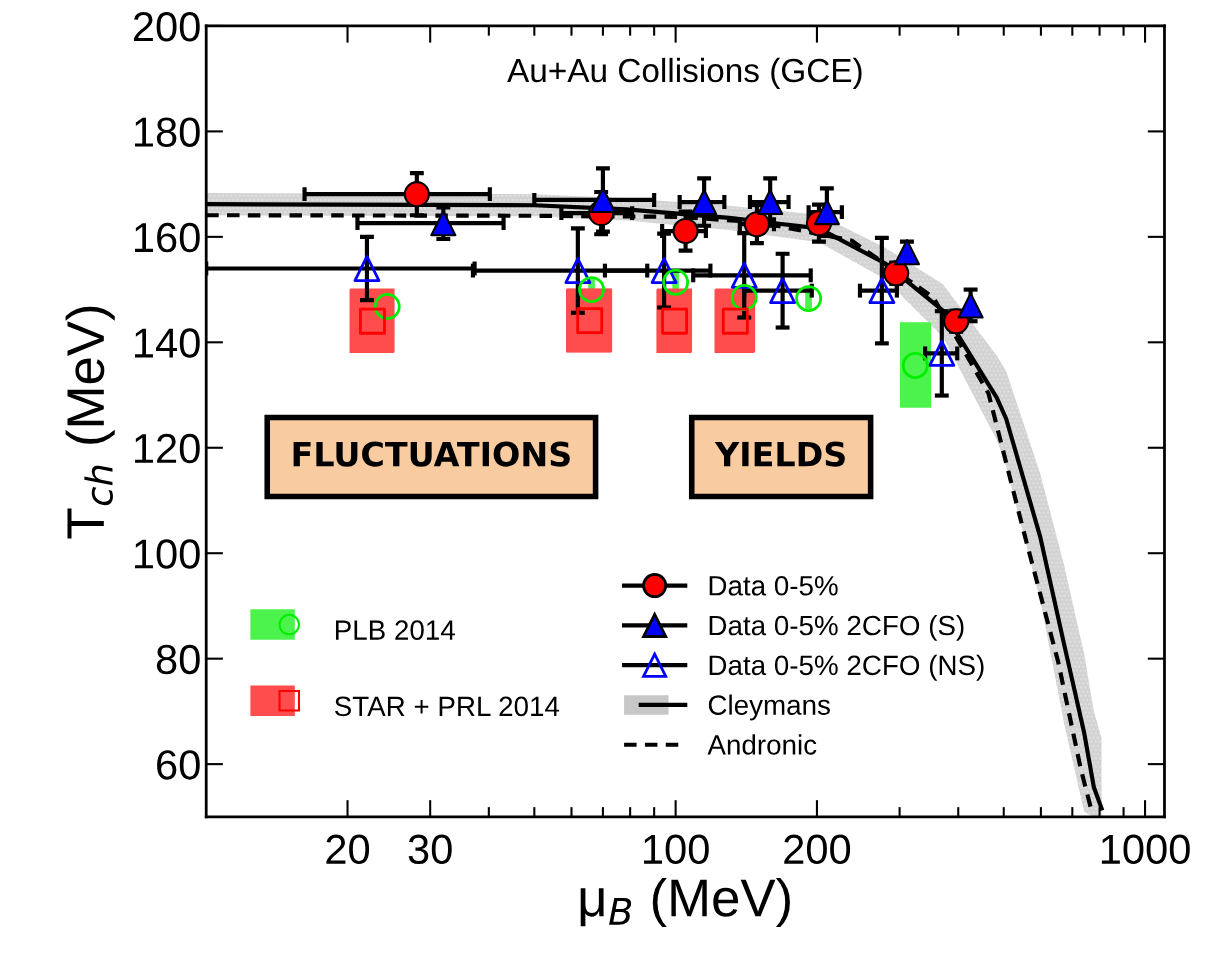 This screenshot has height=961, width=1213. Describe the element at coordinates (167, 554) in the screenshot. I see `y-tick-label: 100` at that location.